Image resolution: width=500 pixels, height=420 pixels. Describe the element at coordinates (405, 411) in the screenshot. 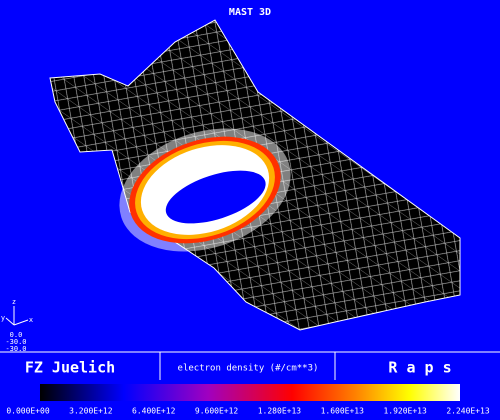

I see `colorbar-tick-label: 1.920E+13` at that location.